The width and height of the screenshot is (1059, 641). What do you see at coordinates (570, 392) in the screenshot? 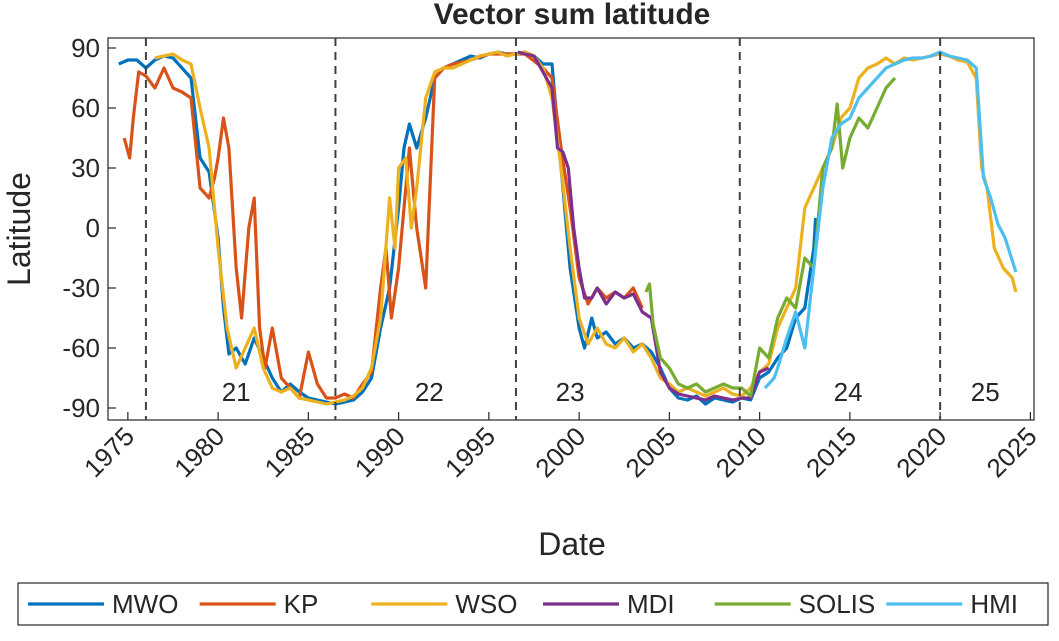
I see `cycle-label: 23` at bounding box center [570, 392].